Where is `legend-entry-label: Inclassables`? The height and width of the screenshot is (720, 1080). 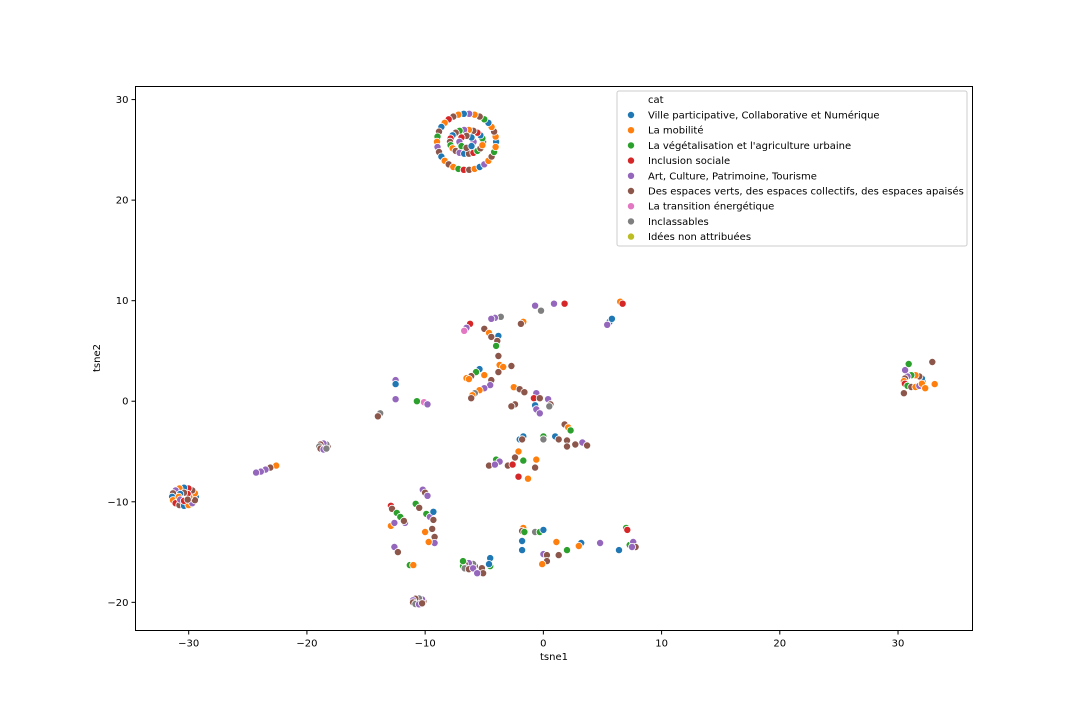
legend-entry-label: Inclassables is located at coordinates (678, 222).